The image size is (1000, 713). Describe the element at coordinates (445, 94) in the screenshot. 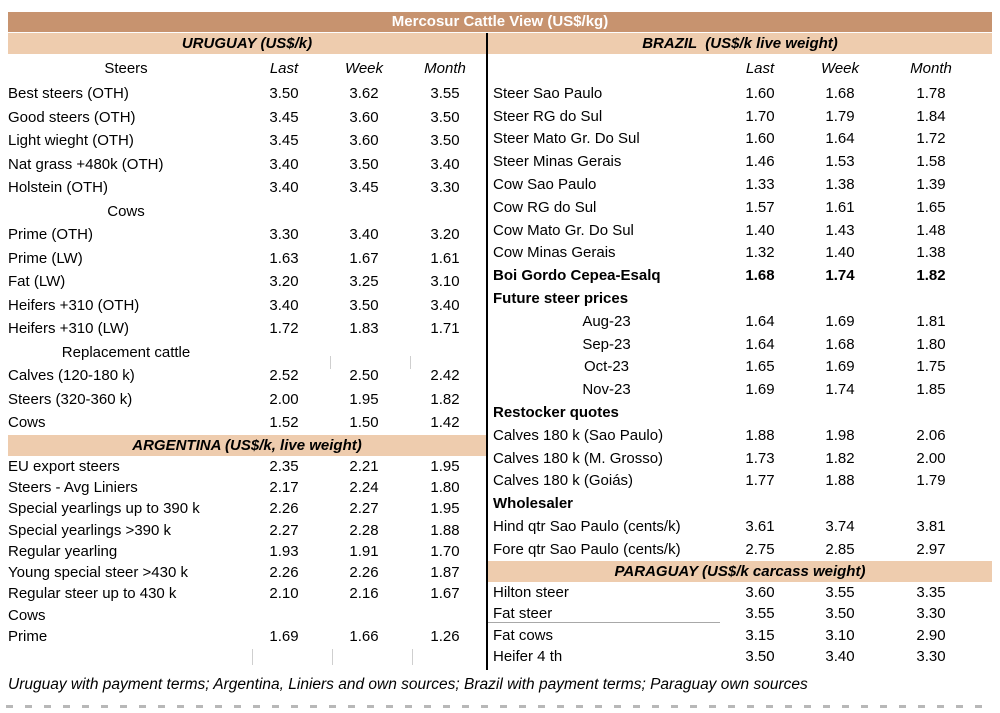

I see `cell-month: 3.55` at that location.